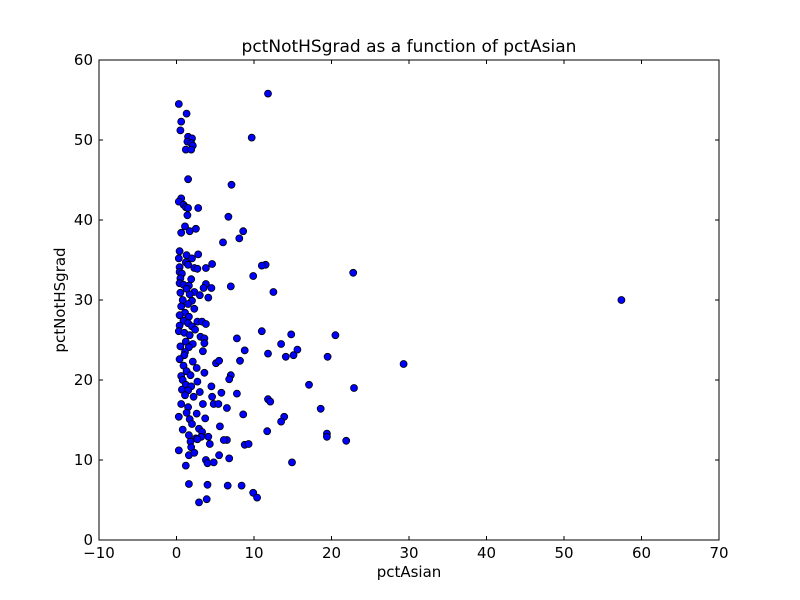  Describe the element at coordinates (177, 553) in the screenshot. I see `x-tick-label: 0` at that location.